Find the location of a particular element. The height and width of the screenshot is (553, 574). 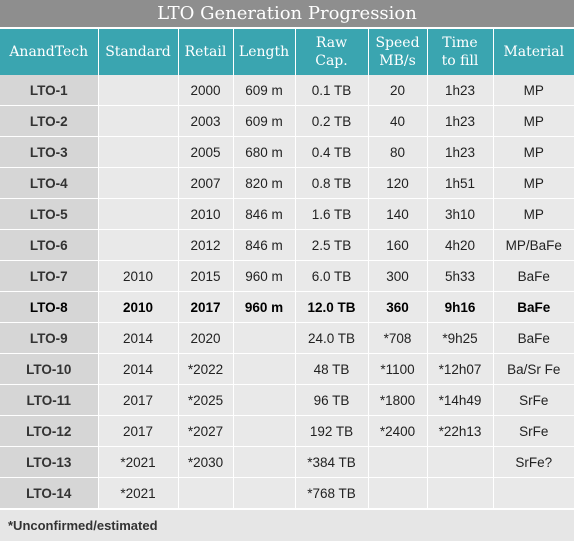

length-cell: 609 m is located at coordinates (264, 90).